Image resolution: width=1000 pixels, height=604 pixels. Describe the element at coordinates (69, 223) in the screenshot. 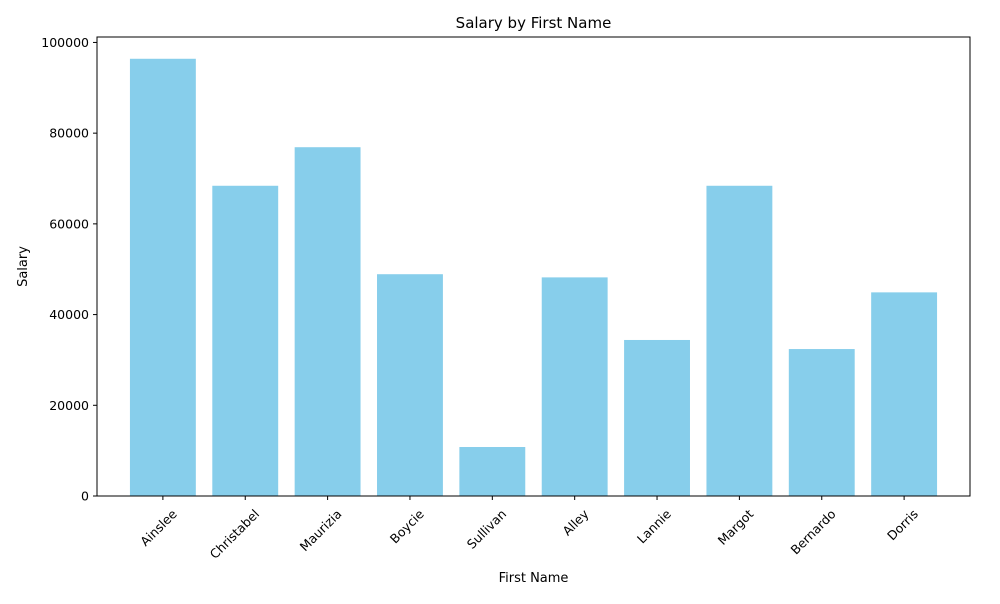

I see `y-tick-label: 60000` at that location.